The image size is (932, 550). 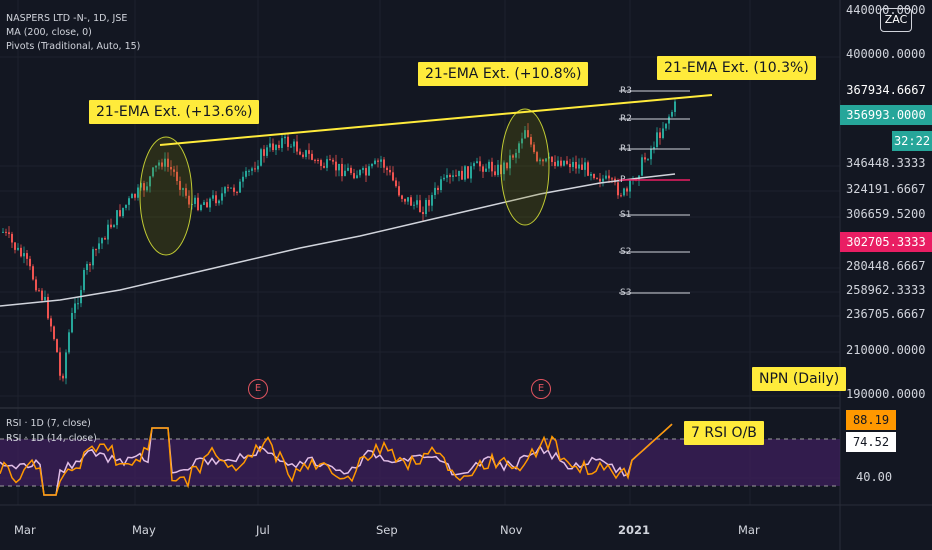 What do you see at coordinates (724, 433) in the screenshot?
I see `callout-rsi: 7 RSI O/B` at bounding box center [724, 433].